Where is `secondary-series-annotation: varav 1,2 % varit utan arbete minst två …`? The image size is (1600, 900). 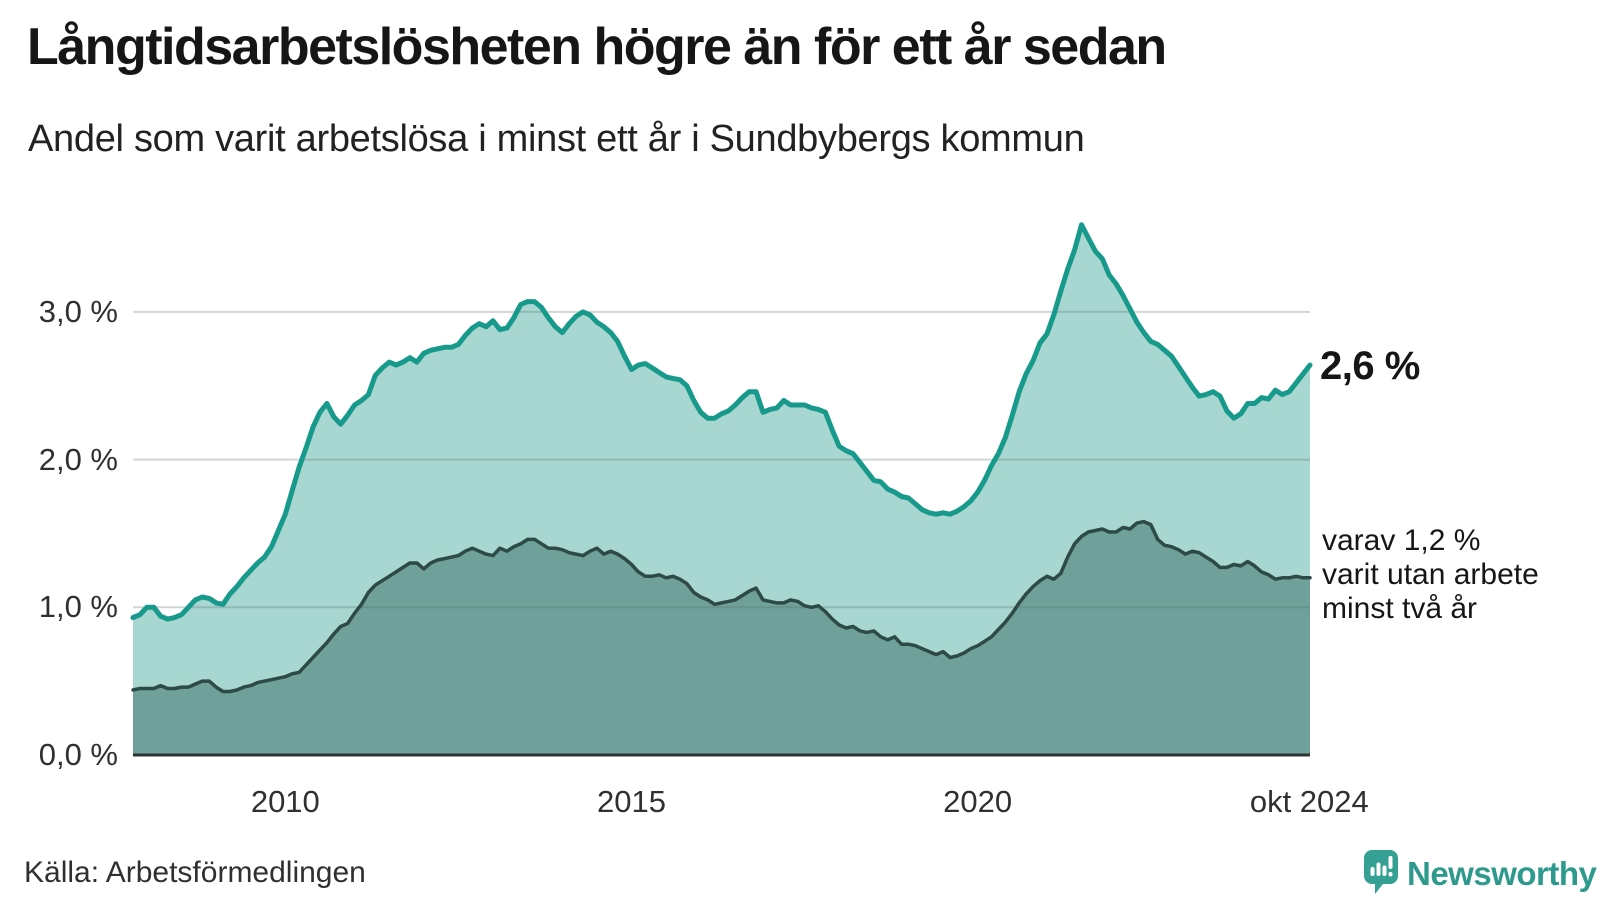
secondary-series-annotation: varav 1,2 % varit utan arbete minst två … is located at coordinates (1430, 574).